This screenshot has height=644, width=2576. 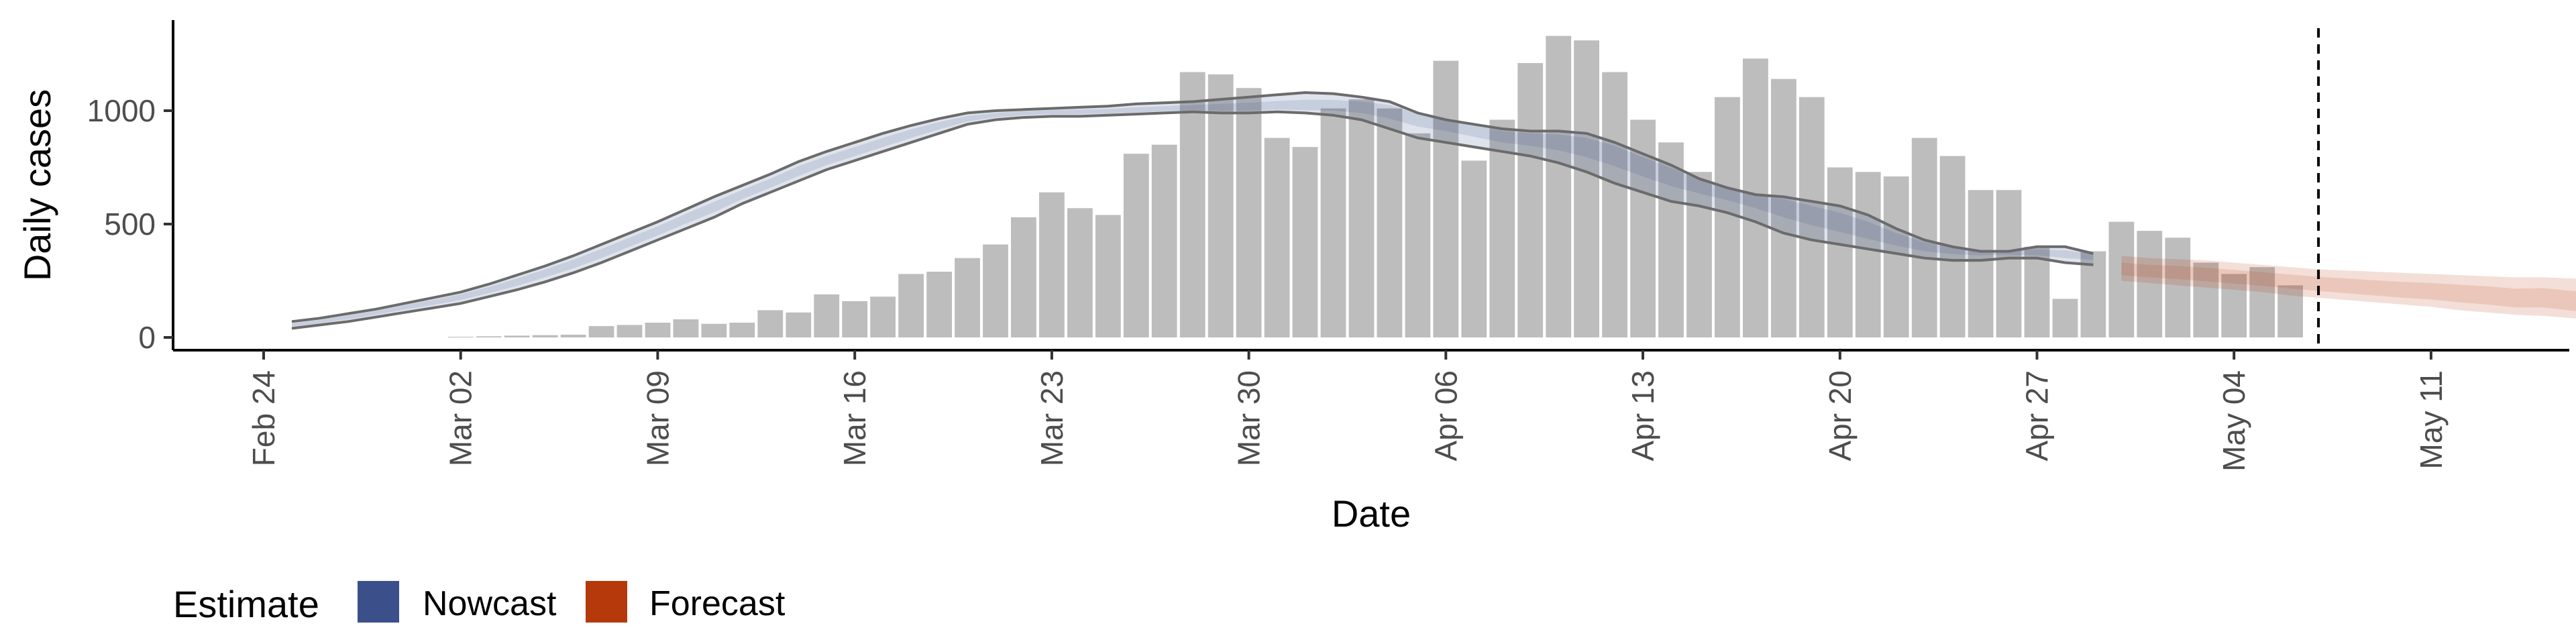 What do you see at coordinates (147, 337) in the screenshot?
I see `y-tick-label: 0` at bounding box center [147, 337].